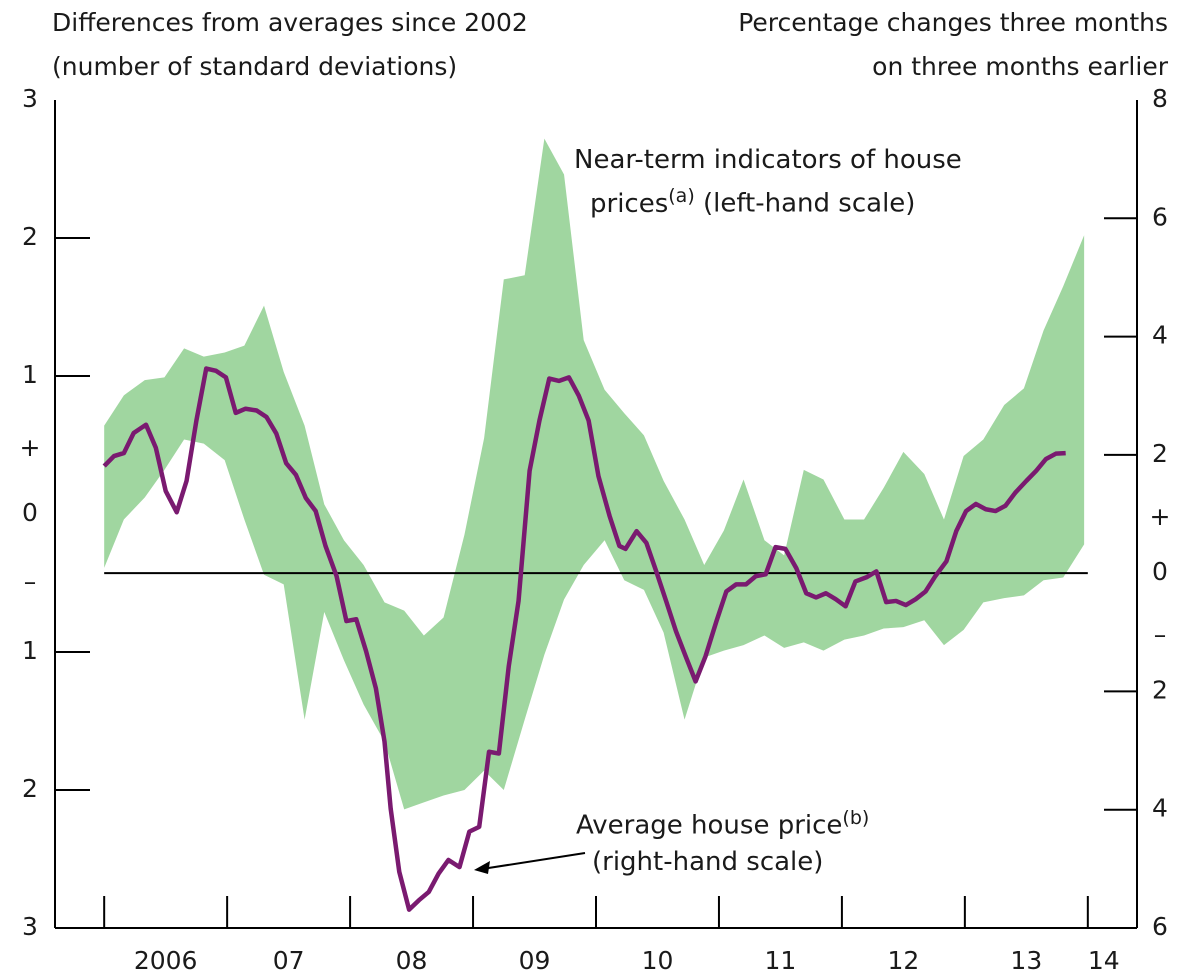  I want to click on x-tick-label: 2006, so click(166, 960).